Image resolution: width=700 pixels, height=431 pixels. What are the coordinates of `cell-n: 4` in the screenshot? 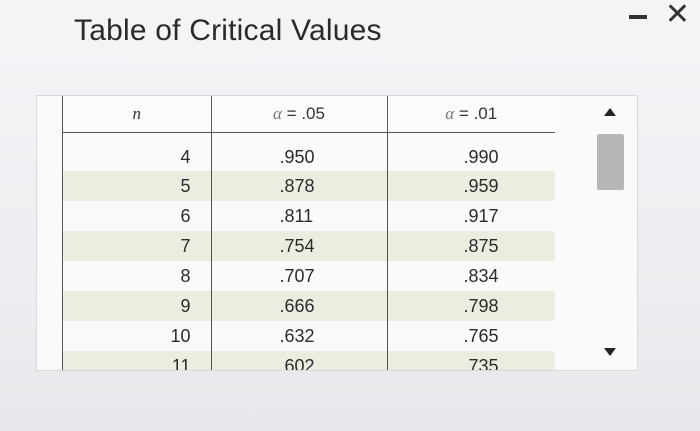 It's located at (185, 156).